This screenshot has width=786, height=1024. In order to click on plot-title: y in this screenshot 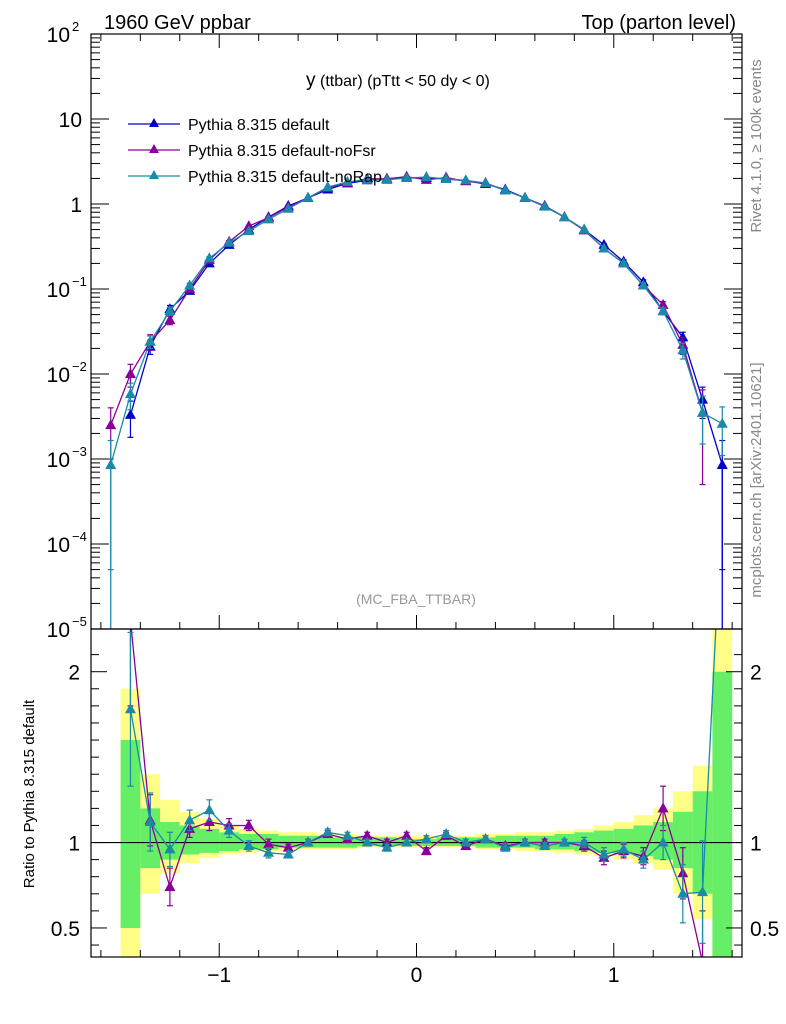, I will do `click(311, 80)`.